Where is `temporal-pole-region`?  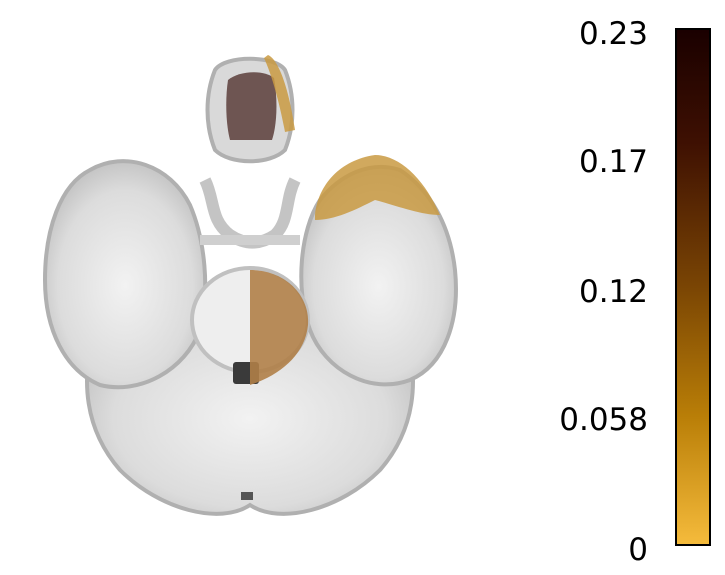
temporal-pole-region is located at coordinates (377, 187).